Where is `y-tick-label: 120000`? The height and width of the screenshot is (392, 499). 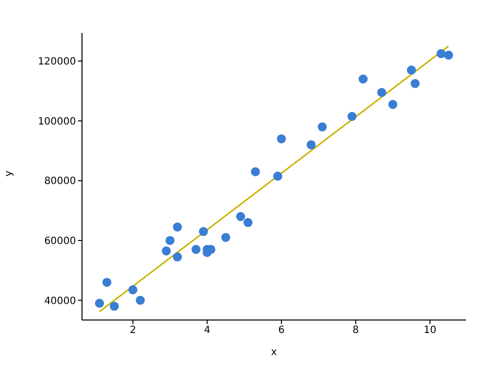 y-tick-label: 120000 is located at coordinates (57, 62).